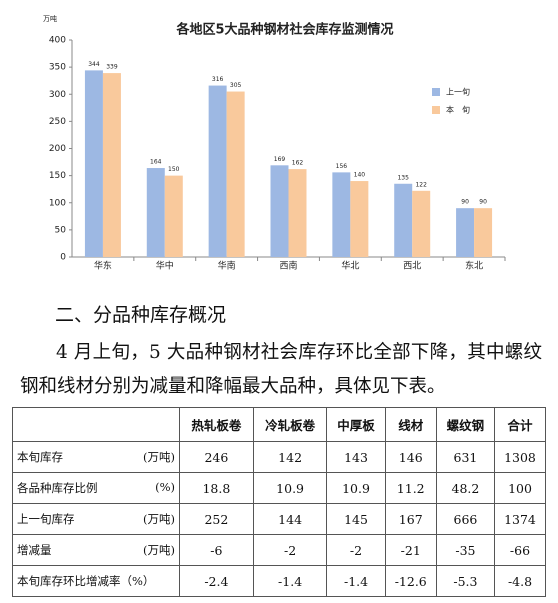 This screenshot has height=603, width=558. What do you see at coordinates (156, 162) in the screenshot?
I see `data-label: 164` at bounding box center [156, 162].